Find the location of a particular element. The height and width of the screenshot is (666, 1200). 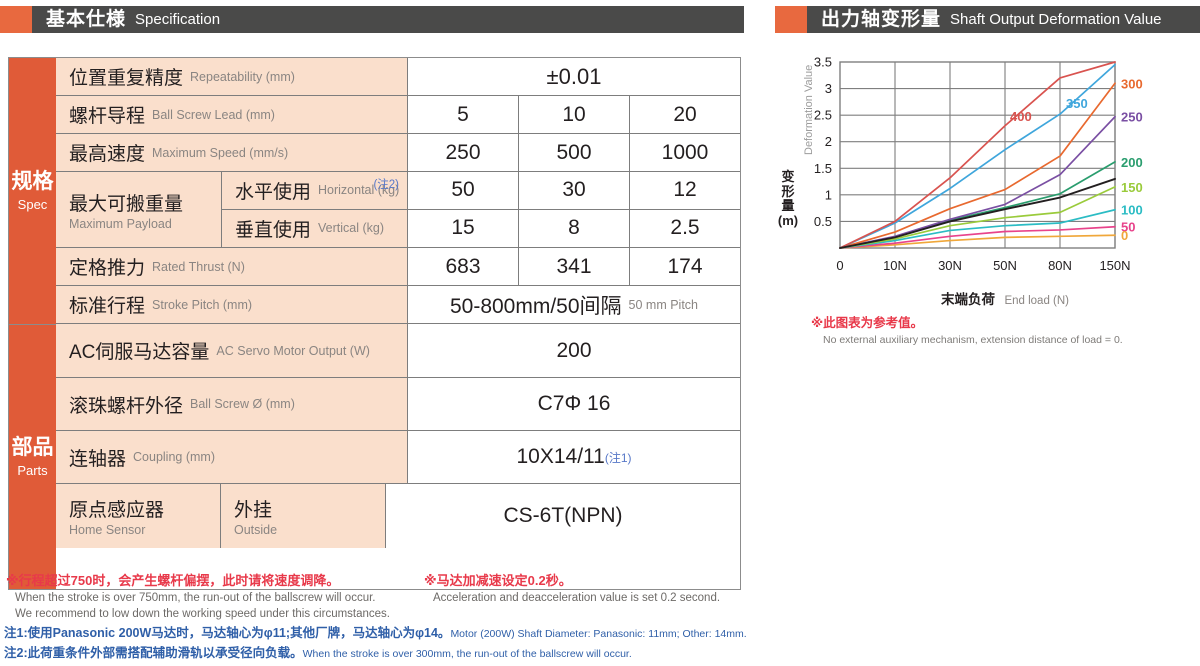

svg-text: 300 is located at coordinates (1132, 83).